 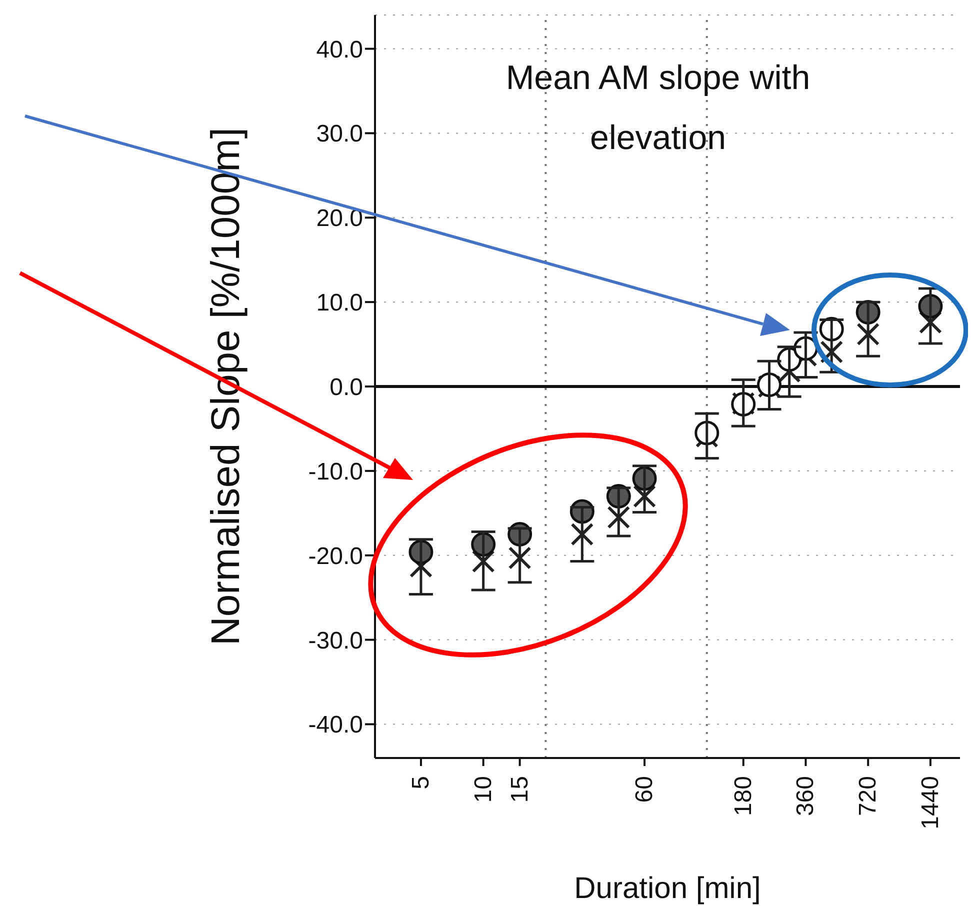 I want to click on y-tick-label: 30.0, so click(x=339, y=134).